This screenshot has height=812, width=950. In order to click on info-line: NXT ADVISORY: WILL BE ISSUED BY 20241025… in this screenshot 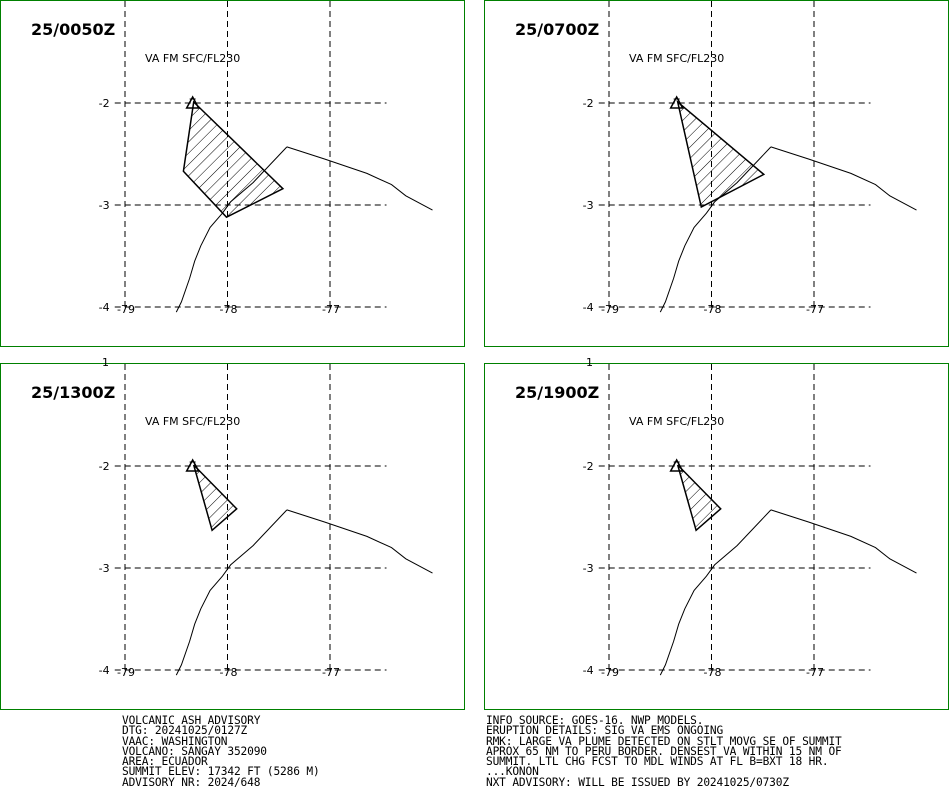, I will do `click(637, 782)`.